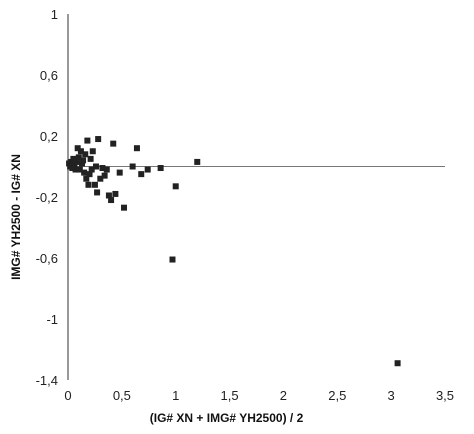 Image resolution: width=474 pixels, height=434 pixels. What do you see at coordinates (391, 395) in the screenshot?
I see `x-tick-label: 3` at bounding box center [391, 395].